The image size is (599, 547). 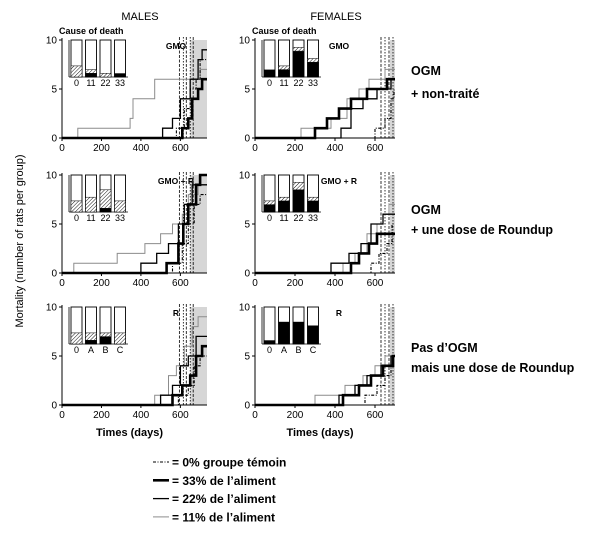 I want to click on cause-of-death-inset-row1-females: 0 11 22 33 Cause of death, so click(x=286, y=57).